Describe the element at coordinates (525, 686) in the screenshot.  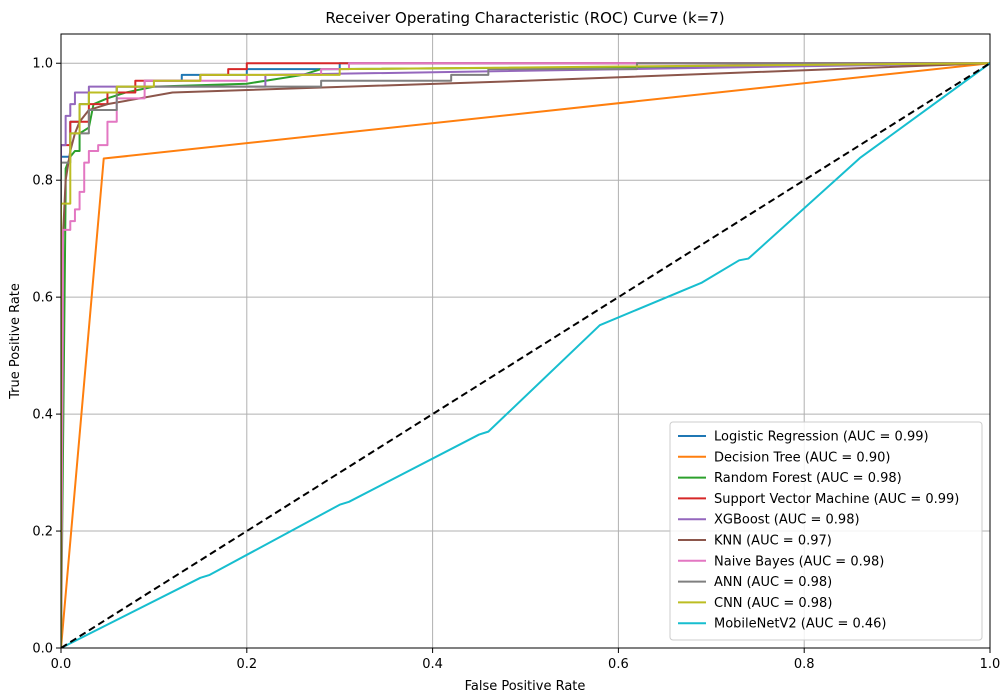
I see `x-axis-label: False Positive Rate` at that location.